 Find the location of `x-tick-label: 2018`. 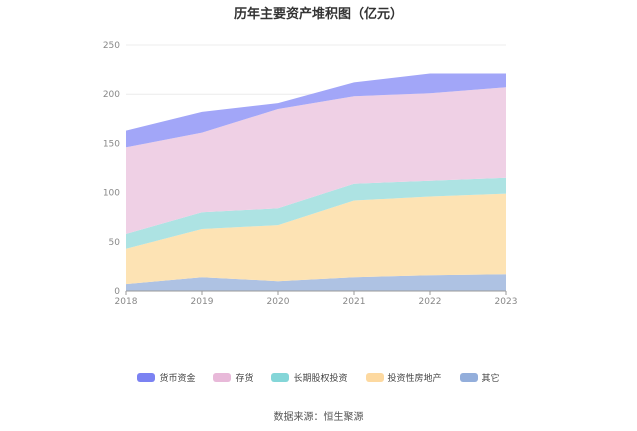

x-tick-label: 2018 is located at coordinates (126, 302).